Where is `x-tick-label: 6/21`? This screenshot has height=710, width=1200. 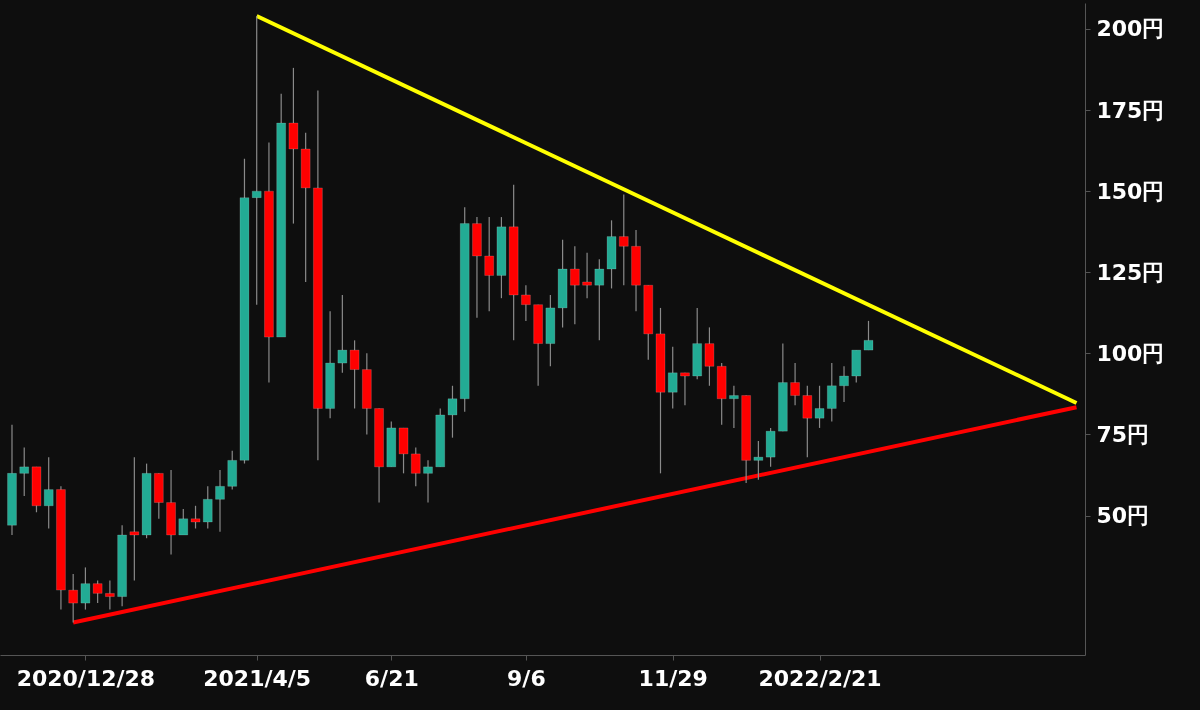 x-tick-label: 6/21 is located at coordinates (391, 678).